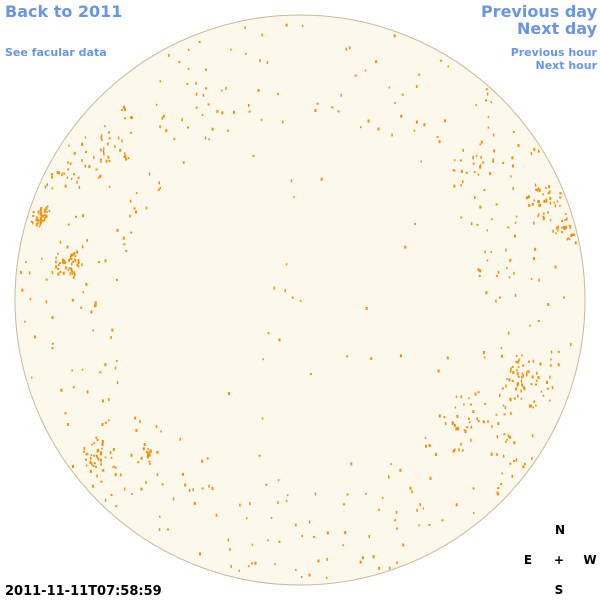 Image resolution: width=600 pixels, height=600 pixels. What do you see at coordinates (63, 11) in the screenshot?
I see `back-link: Back to 2011` at bounding box center [63, 11].